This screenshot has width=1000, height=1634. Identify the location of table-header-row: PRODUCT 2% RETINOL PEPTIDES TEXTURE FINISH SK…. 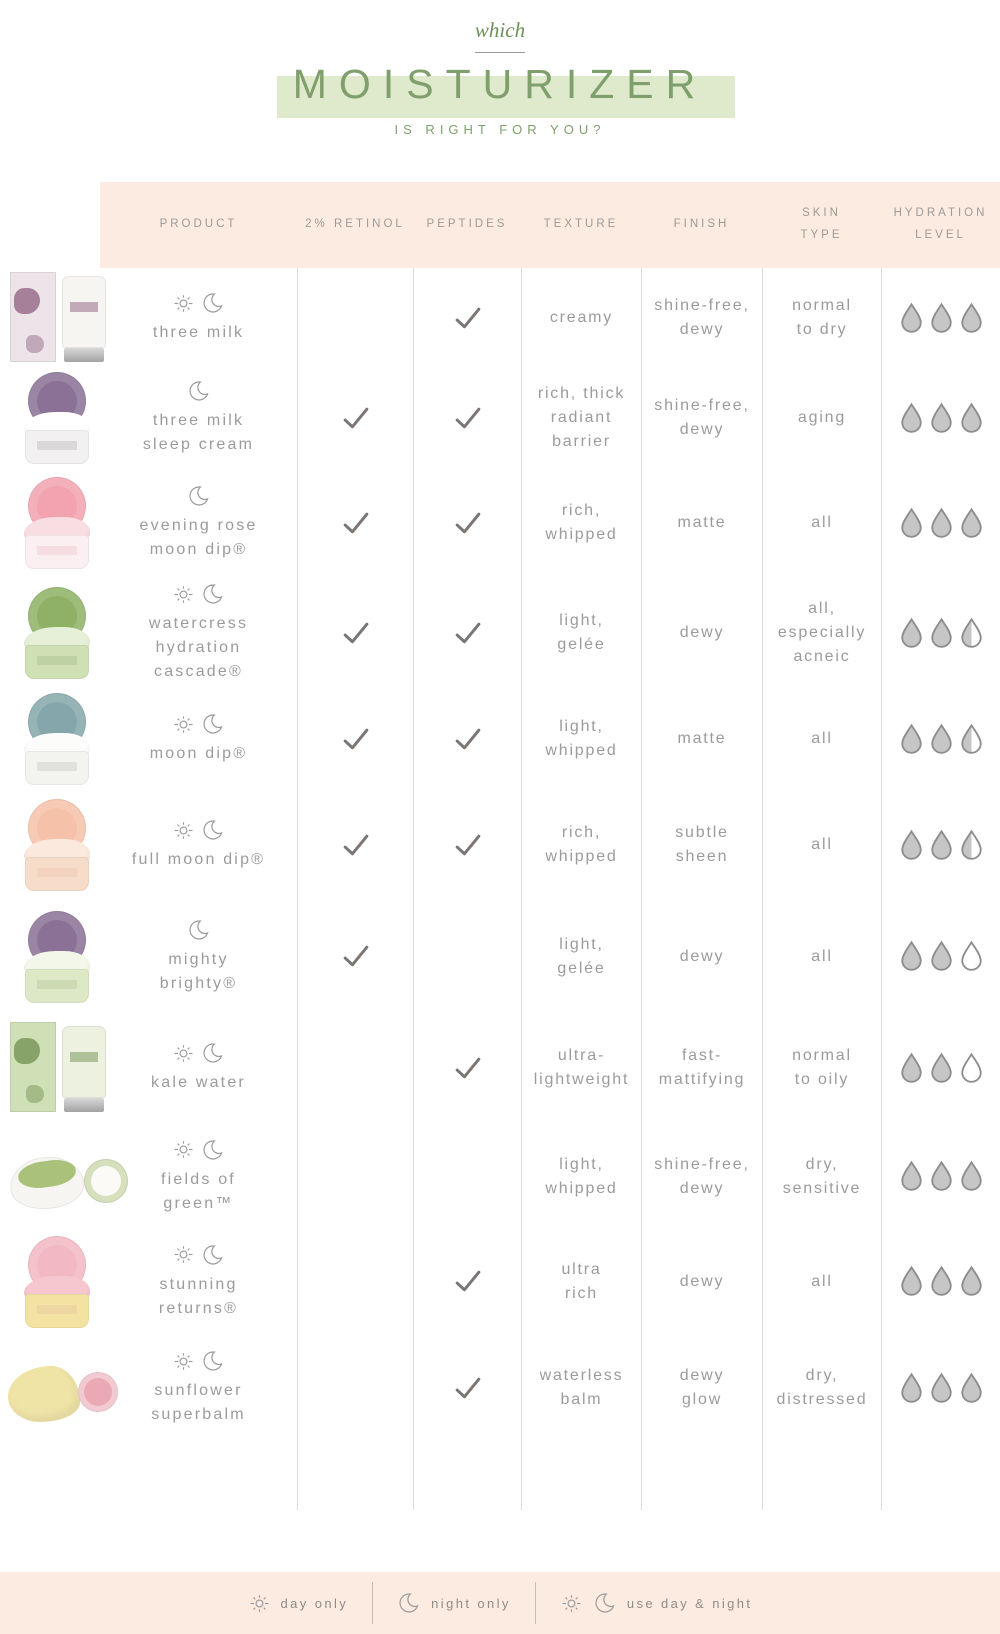
(500, 225).